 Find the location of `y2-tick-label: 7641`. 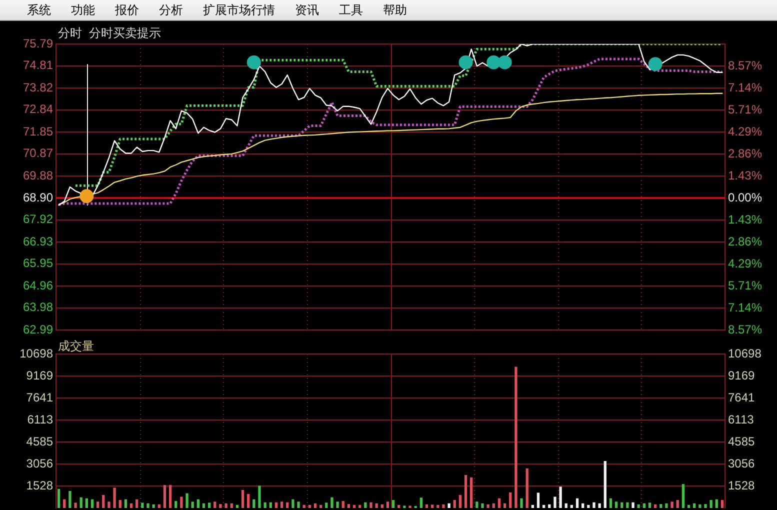

y2-tick-label: 7641 is located at coordinates (742, 397).